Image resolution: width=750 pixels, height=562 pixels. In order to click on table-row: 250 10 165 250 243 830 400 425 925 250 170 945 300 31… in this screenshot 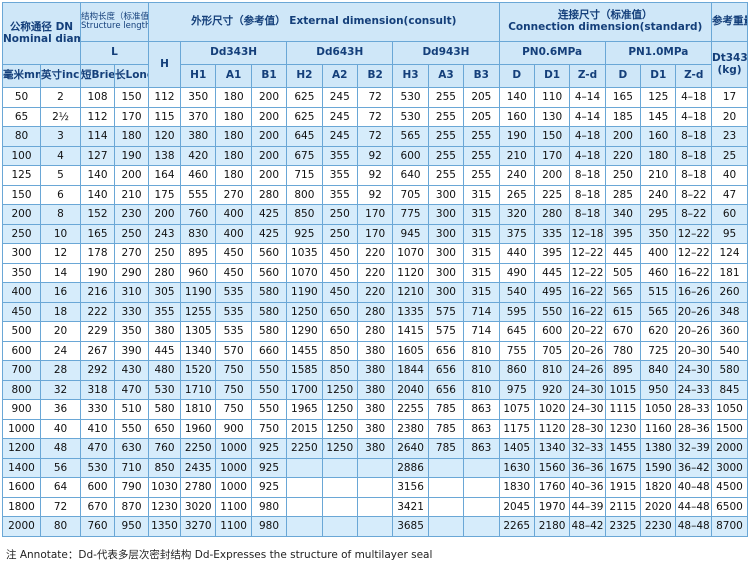, I will do `click(375, 233)`.